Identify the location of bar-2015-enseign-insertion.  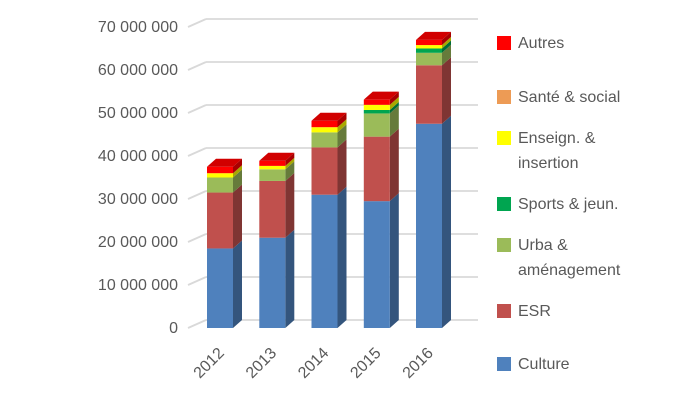
(376, 107).